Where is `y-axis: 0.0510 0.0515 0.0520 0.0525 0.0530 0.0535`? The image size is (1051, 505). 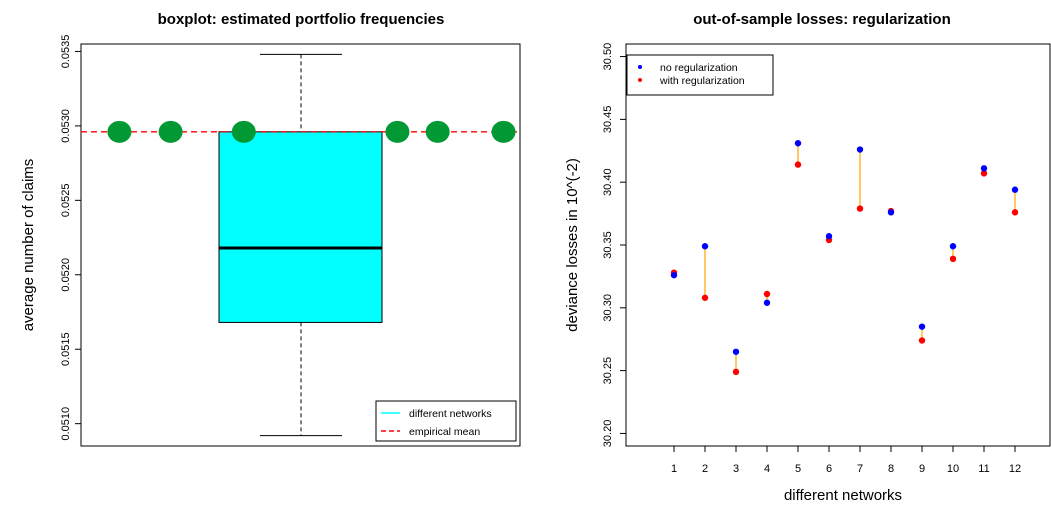 y-axis: 0.0510 0.0515 0.0520 0.0525 0.0530 0.0535 is located at coordinates (70, 238).